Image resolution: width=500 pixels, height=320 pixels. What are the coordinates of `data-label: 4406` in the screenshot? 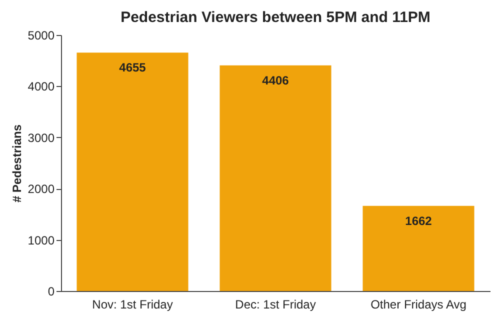 It's located at (276, 80).